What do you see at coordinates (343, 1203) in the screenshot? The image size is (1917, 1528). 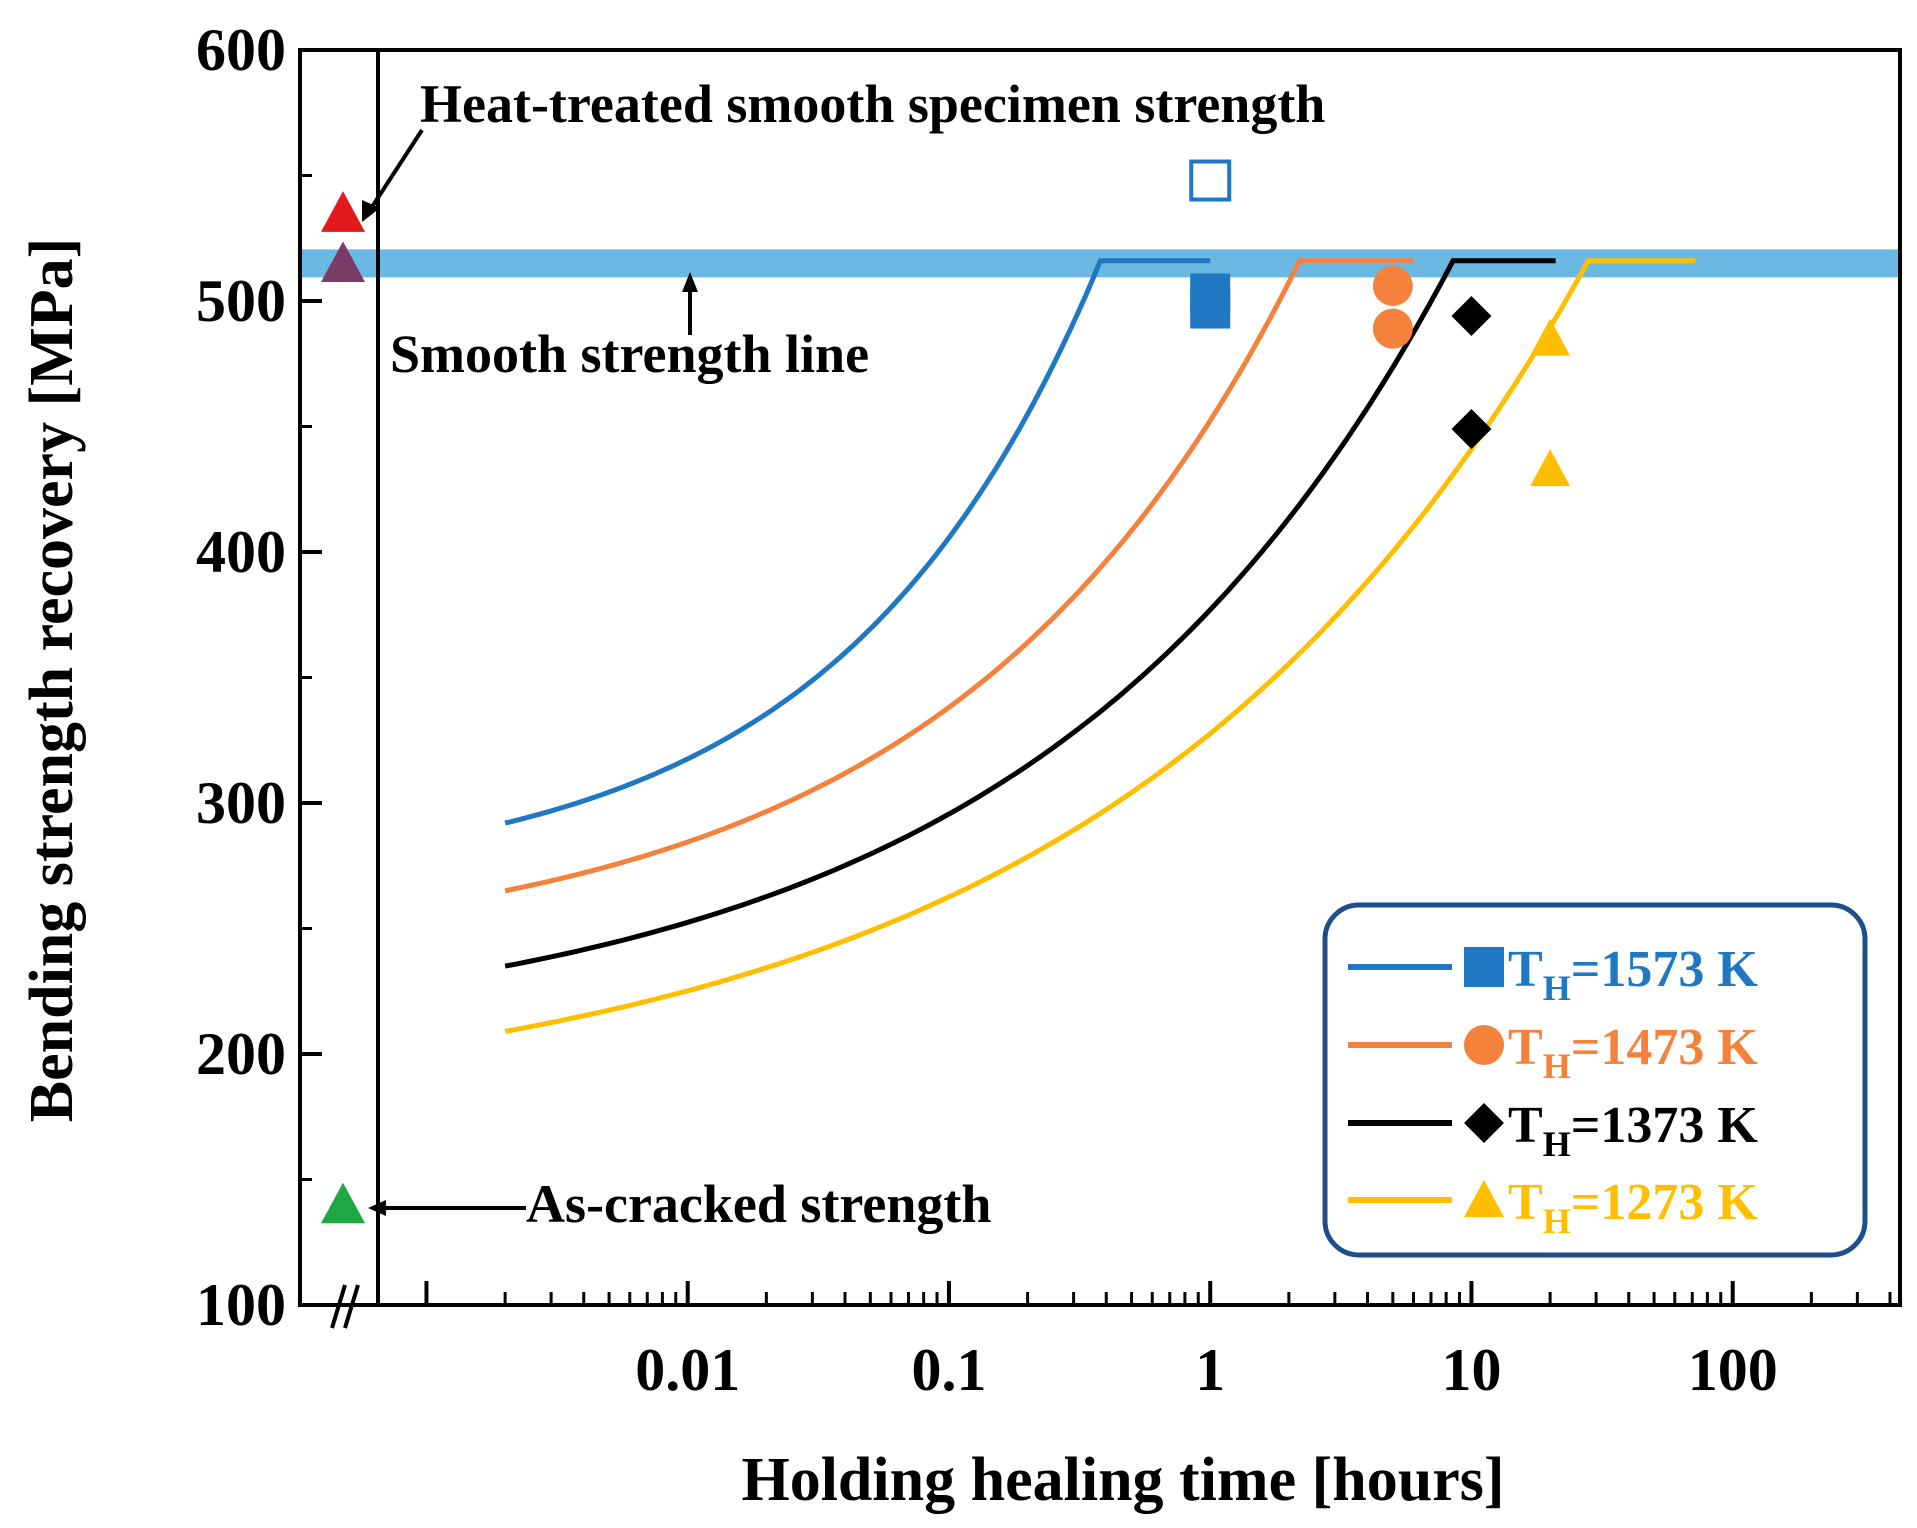 I see `reference-point-as-cracked` at bounding box center [343, 1203].